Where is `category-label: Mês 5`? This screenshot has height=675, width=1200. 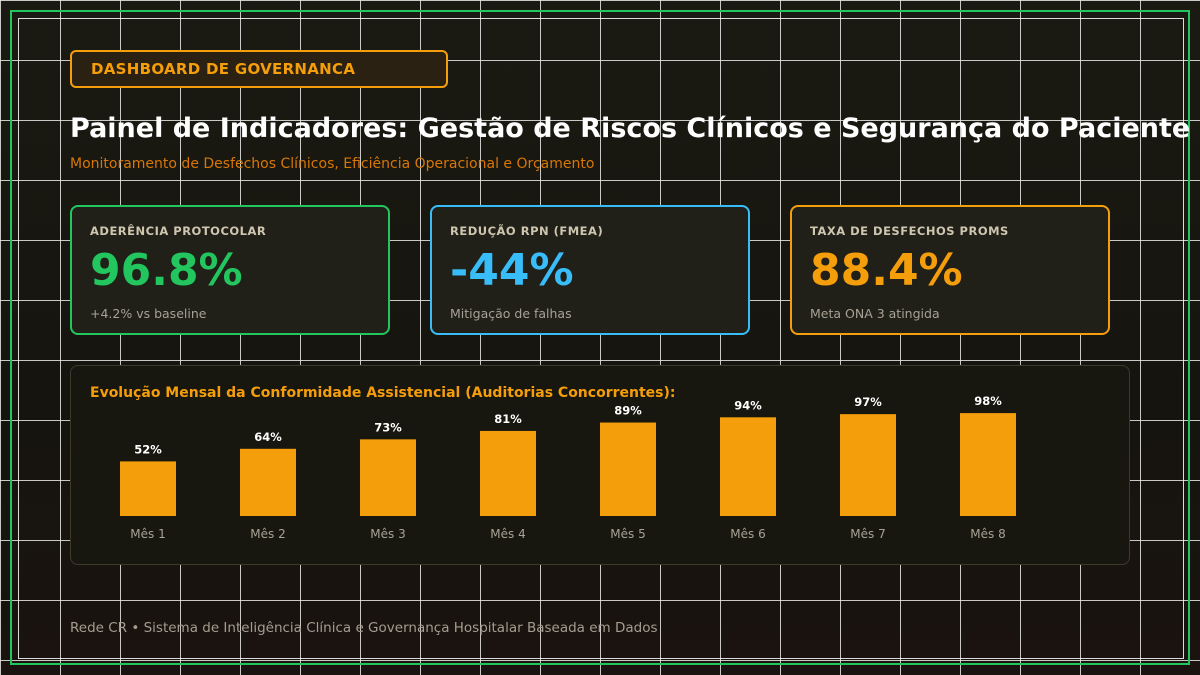
category-label: Mês 5 is located at coordinates (627, 534).